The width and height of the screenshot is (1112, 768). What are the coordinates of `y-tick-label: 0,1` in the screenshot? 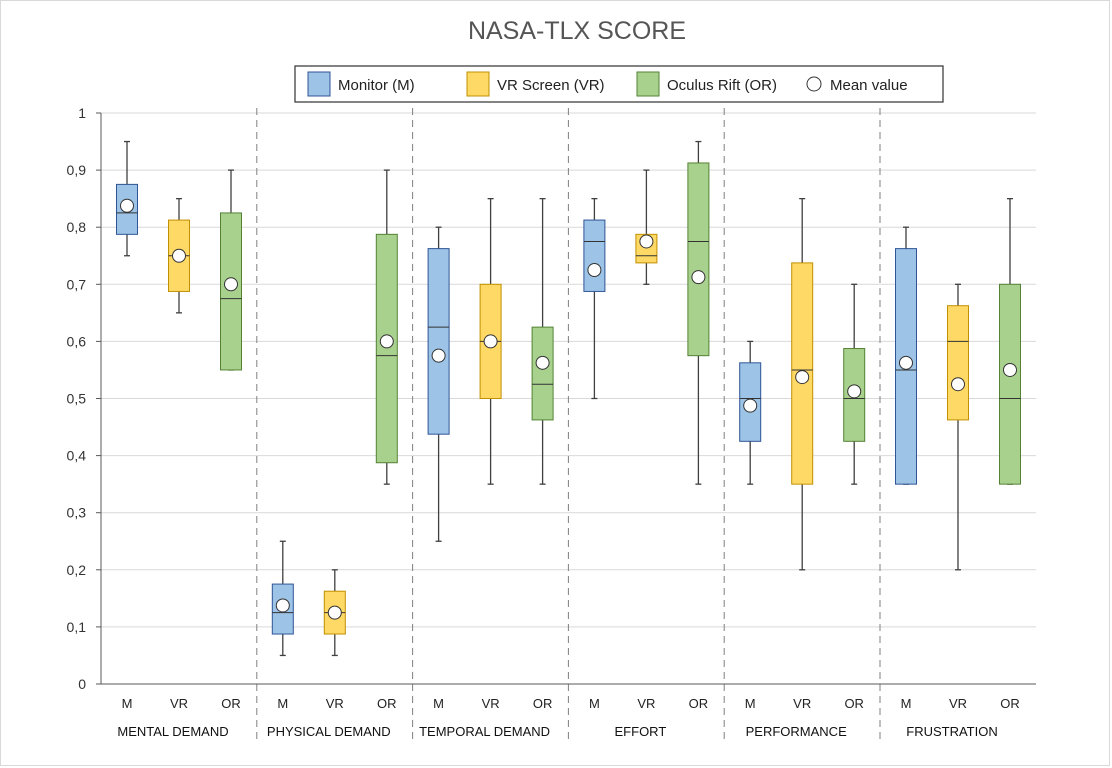 It's located at (77, 627).